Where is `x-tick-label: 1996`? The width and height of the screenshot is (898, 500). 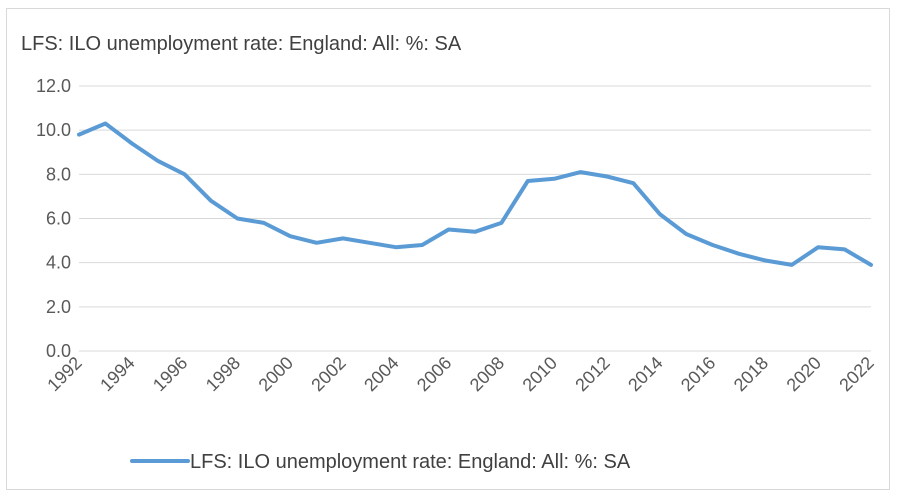 x-tick-label: 1996 is located at coordinates (170, 374).